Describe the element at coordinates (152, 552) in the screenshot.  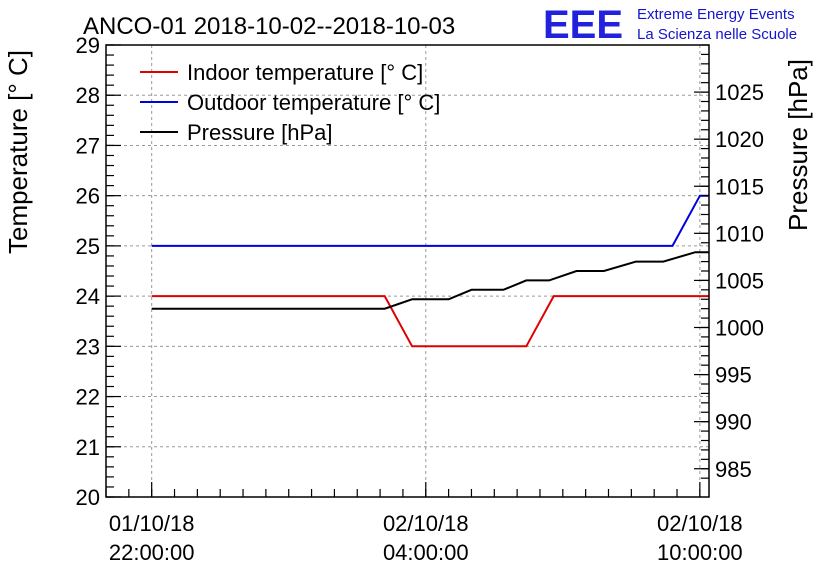
I see `x-tick-label-time: 22:00:00` at that location.